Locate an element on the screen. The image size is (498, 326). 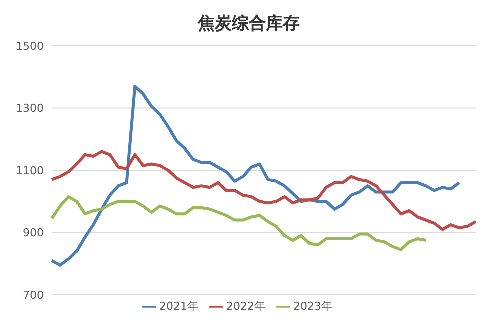
y-tick-label: 1300 is located at coordinates (30, 109).